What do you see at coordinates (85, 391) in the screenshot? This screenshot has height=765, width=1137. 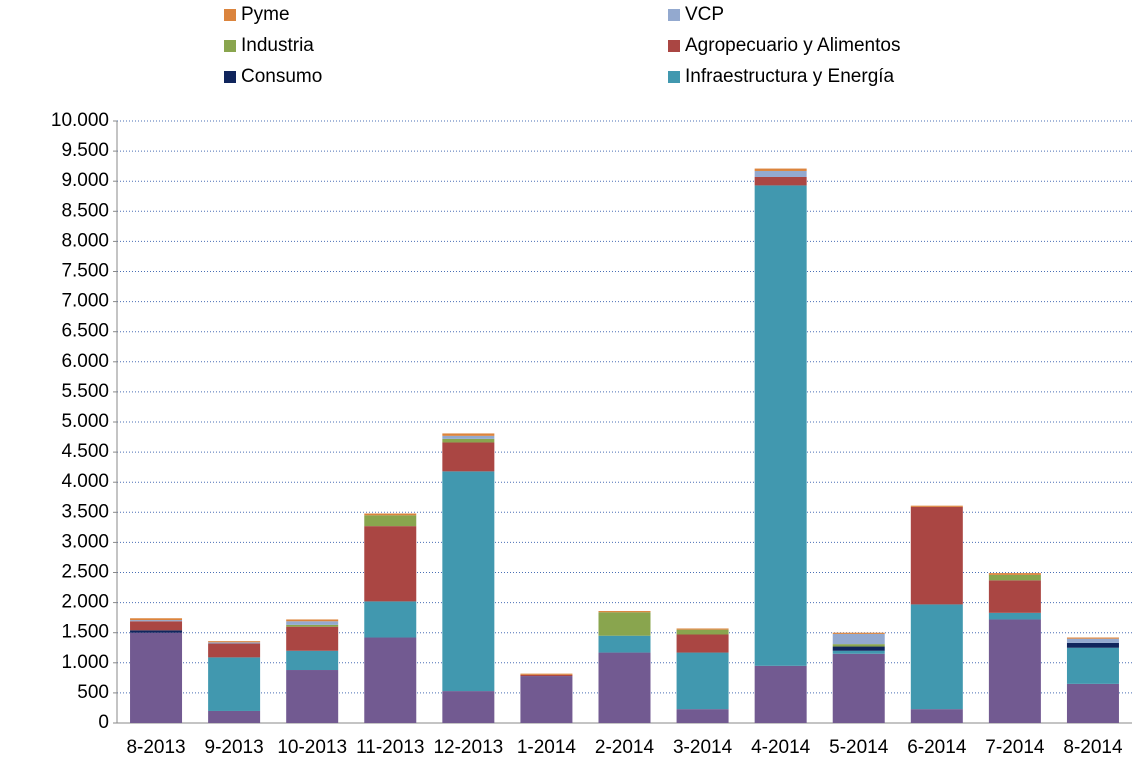 I see `y-tick-label: 5.500` at bounding box center [85, 391].